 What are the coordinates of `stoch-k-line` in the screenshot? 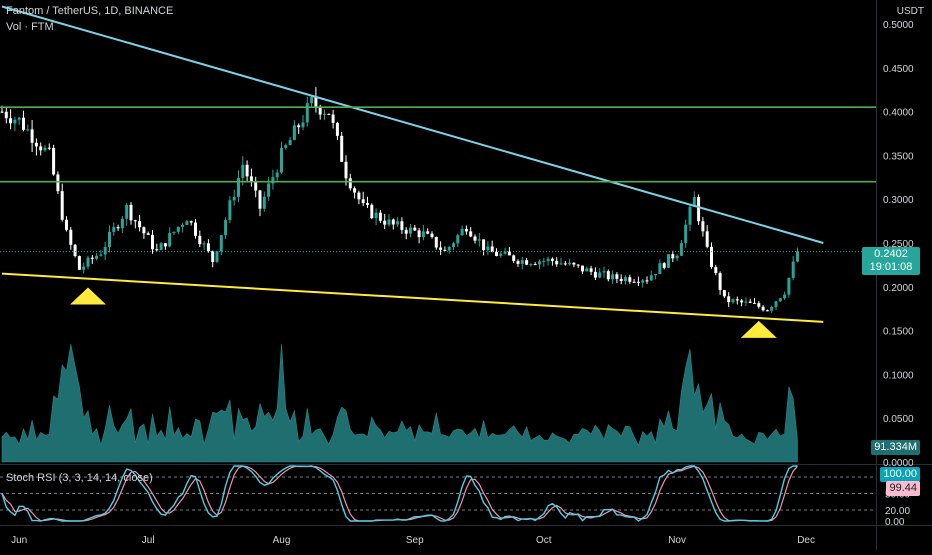 It's located at (399, 493).